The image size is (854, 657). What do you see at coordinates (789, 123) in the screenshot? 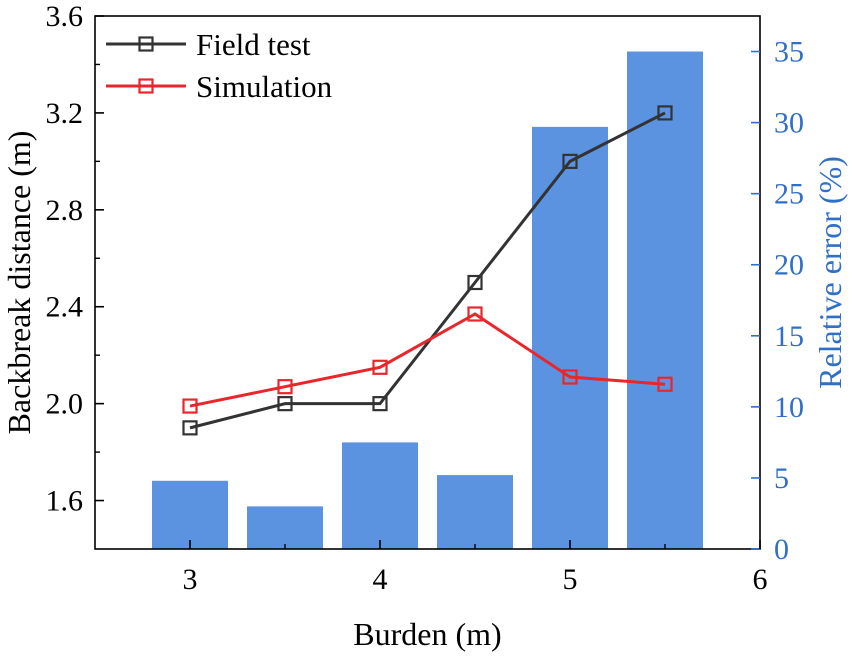
I see `y-right-tick-label: 30` at bounding box center [789, 123].